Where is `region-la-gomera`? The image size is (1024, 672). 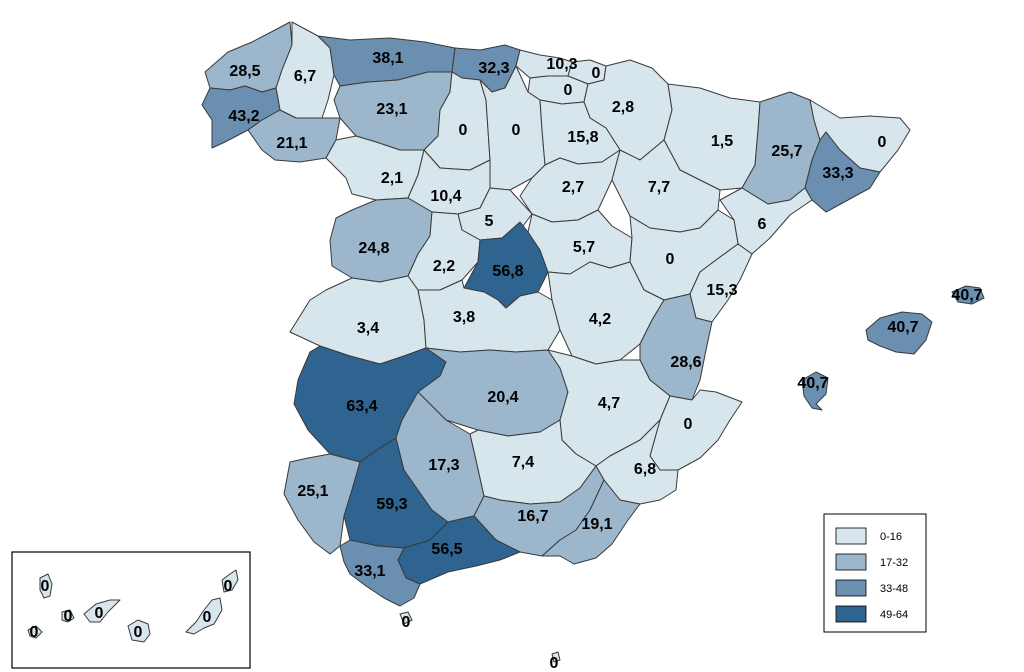 region-la-gomera is located at coordinates (68, 616).